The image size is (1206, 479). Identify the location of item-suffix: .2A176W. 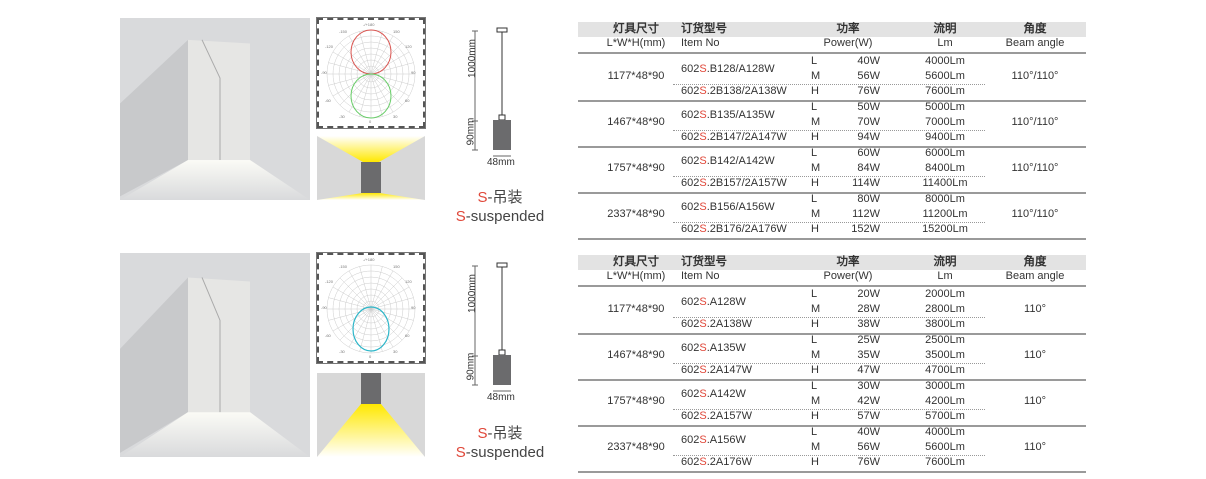
(729, 462).